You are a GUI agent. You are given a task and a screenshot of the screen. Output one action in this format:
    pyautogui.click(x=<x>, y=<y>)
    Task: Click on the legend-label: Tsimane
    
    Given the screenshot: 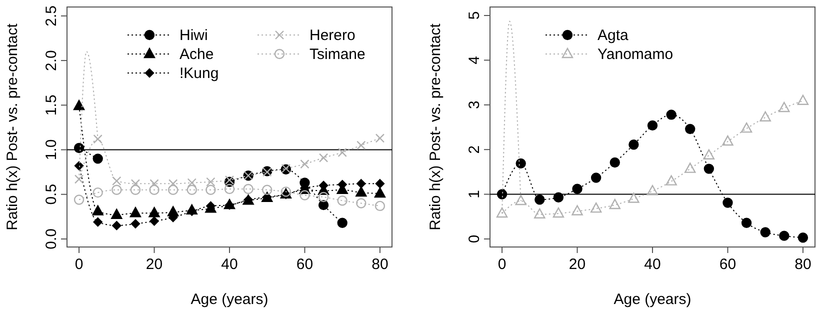 What is the action you would take?
    pyautogui.click(x=338, y=54)
    